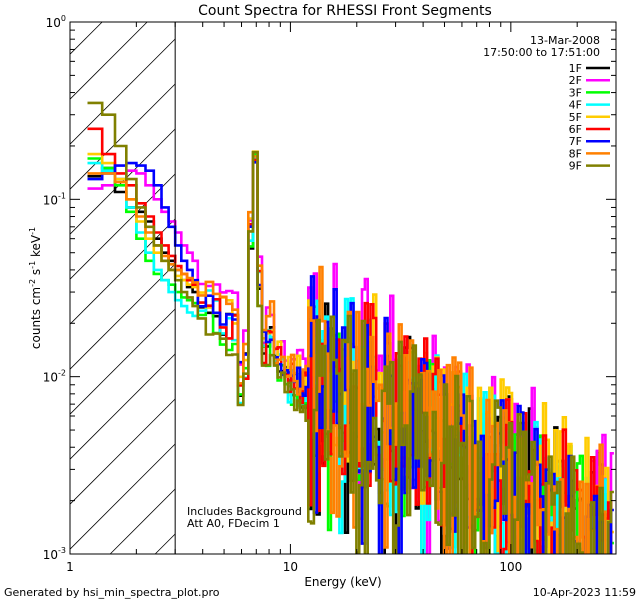 The width and height of the screenshot is (640, 600). What do you see at coordinates (290, 567) in the screenshot?
I see `x-tick-label: 10` at bounding box center [290, 567].